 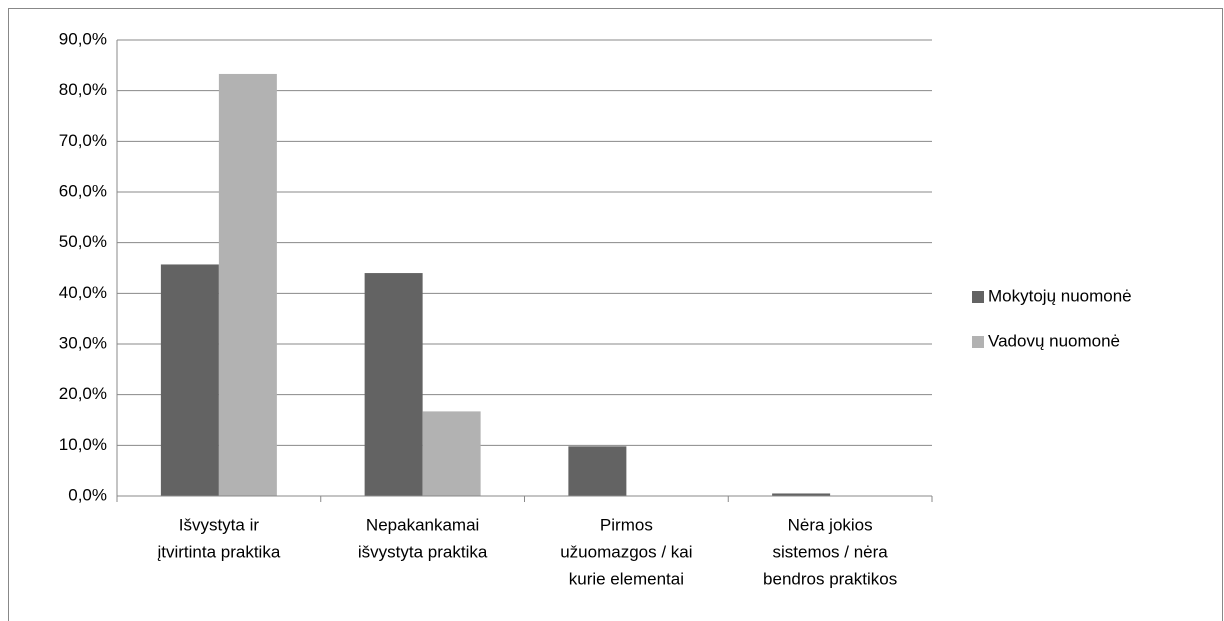 What do you see at coordinates (83, 241) in the screenshot?
I see `y-tick-label: 50,0%` at bounding box center [83, 241].